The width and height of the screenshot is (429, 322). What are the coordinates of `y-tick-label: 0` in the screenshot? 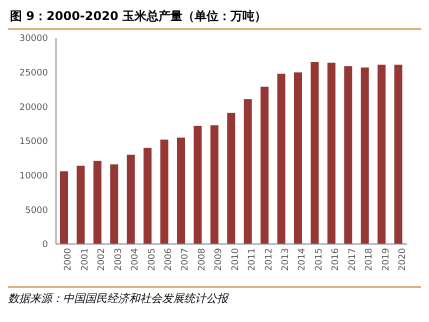 It's located at (45, 245).